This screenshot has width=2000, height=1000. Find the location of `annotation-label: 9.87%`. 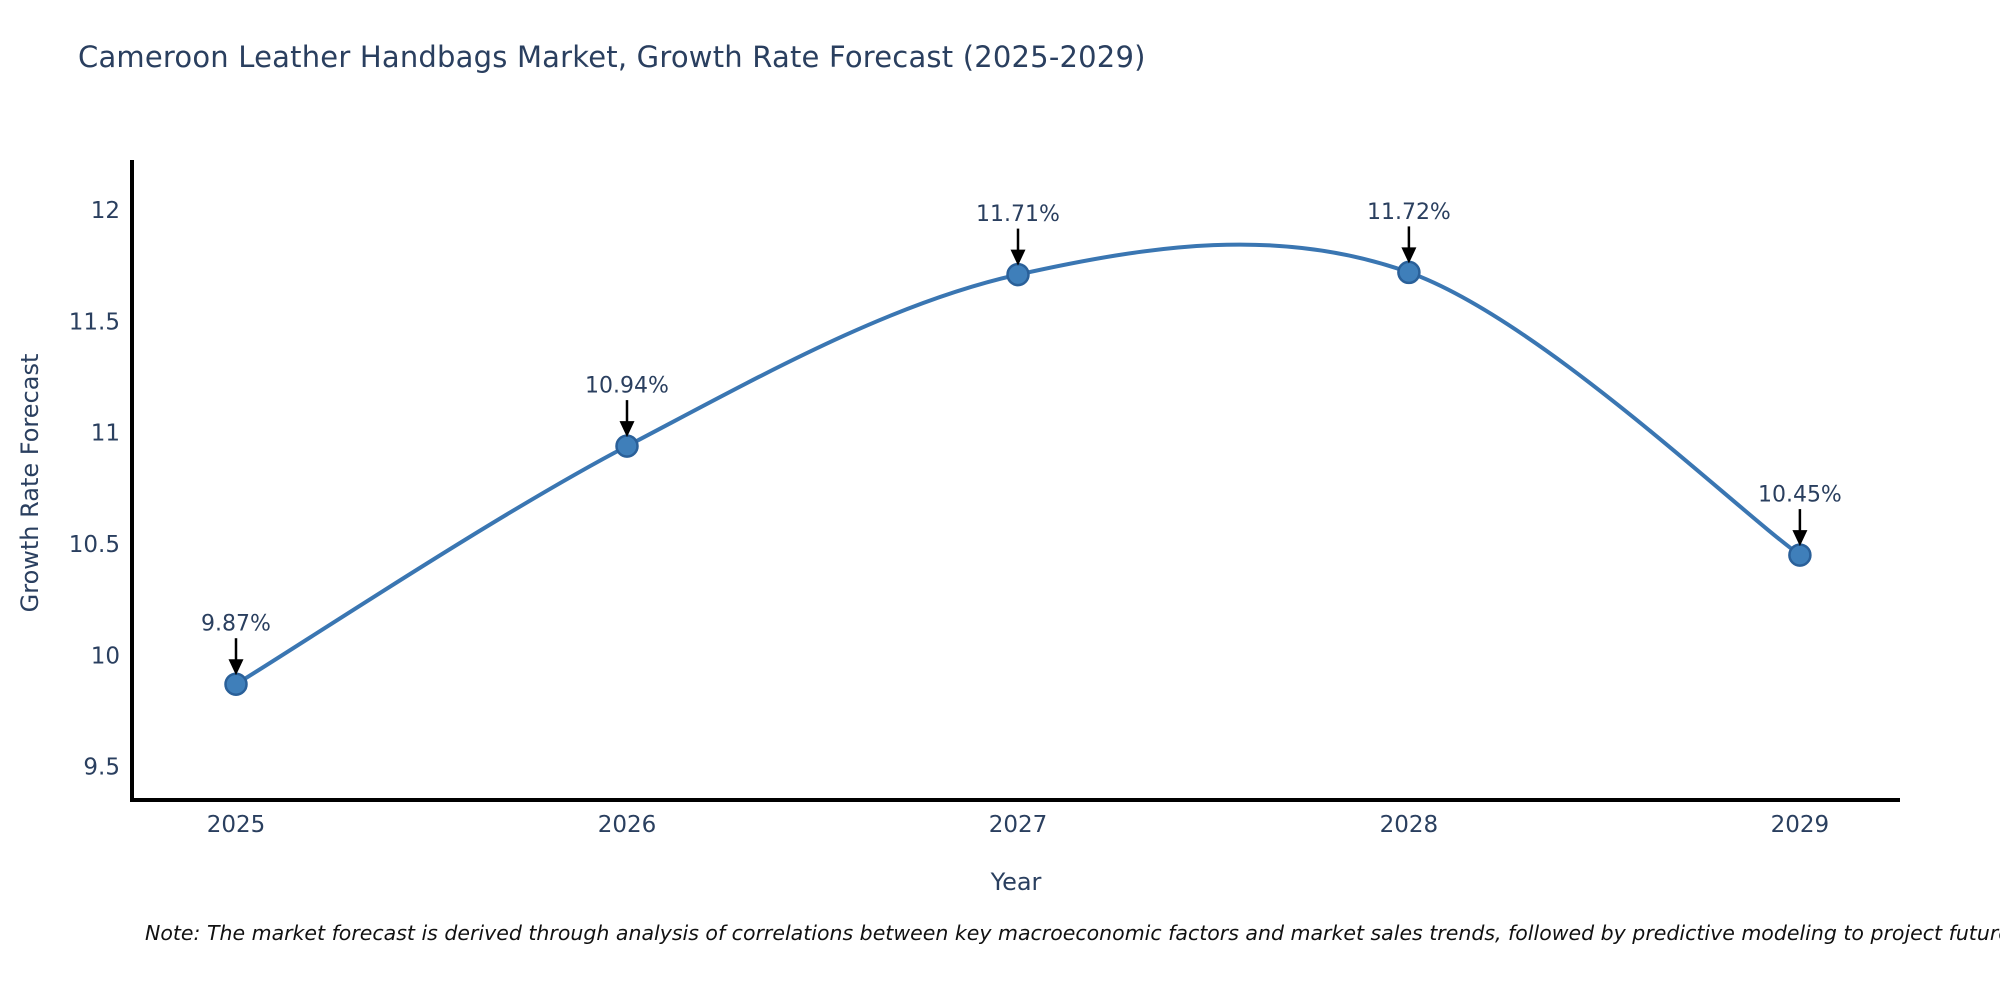

annotation-label: 9.87% is located at coordinates (236, 624).